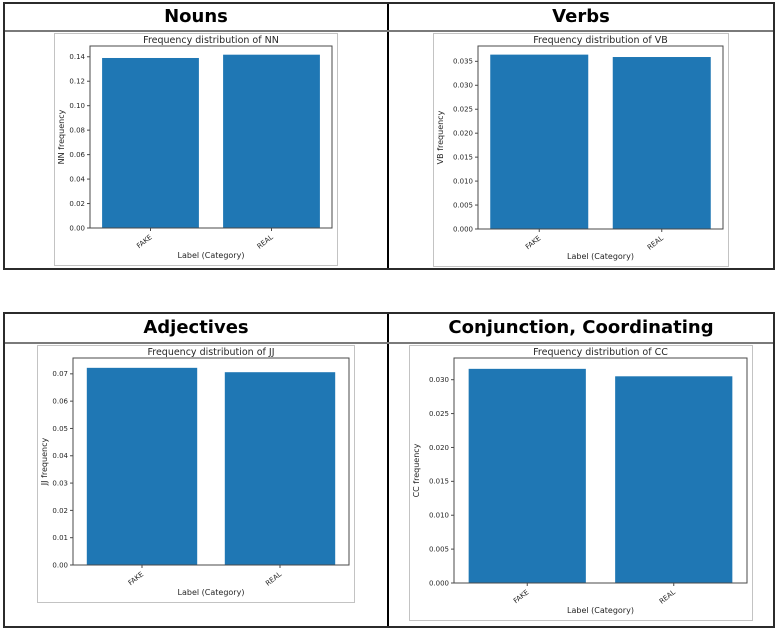 The width and height of the screenshot is (780, 628). I want to click on table-top-header-row: Nouns Verbs, so click(389, 18).